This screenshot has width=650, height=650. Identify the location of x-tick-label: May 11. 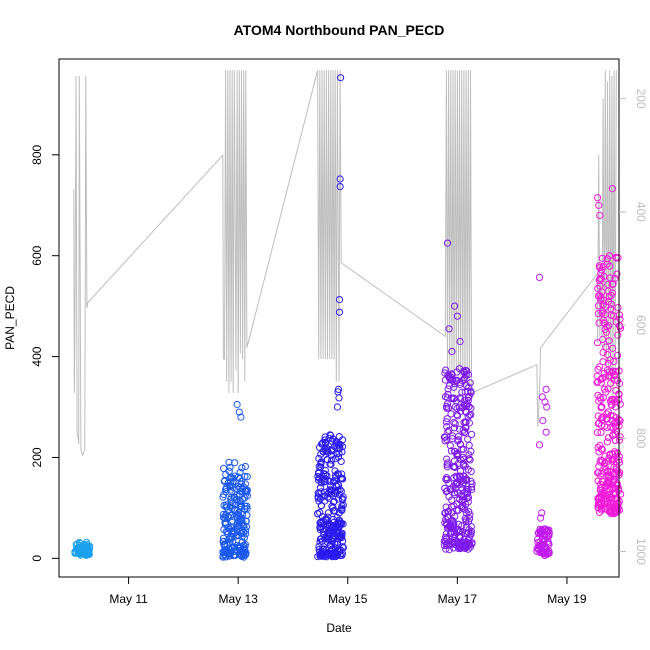
(128, 599).